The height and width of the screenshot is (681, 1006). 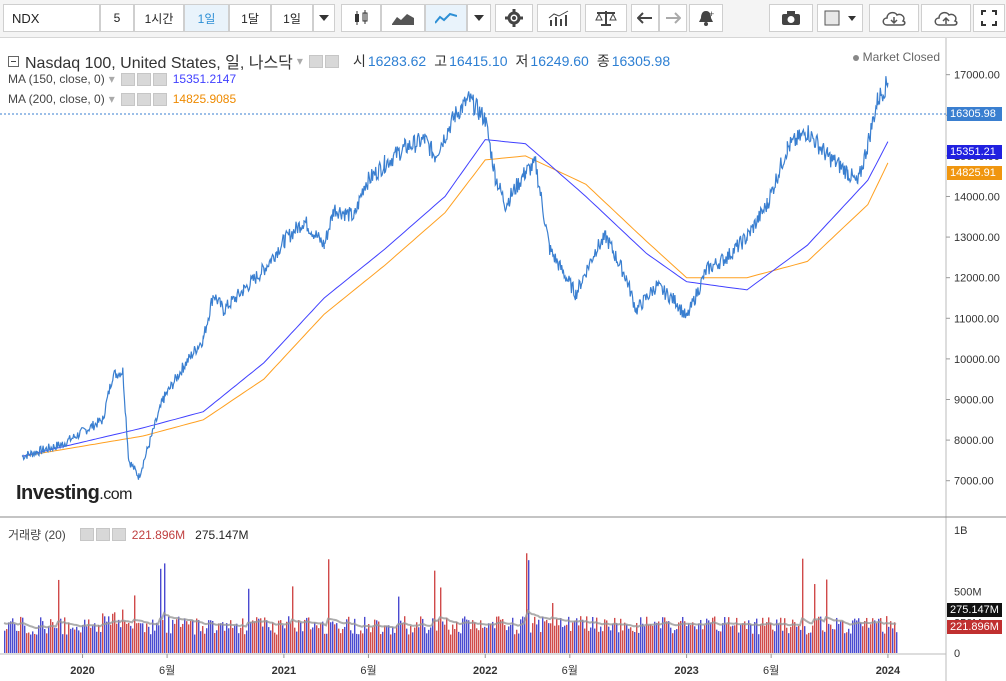 I want to click on time-tick-label: 2020, so click(x=82, y=671).